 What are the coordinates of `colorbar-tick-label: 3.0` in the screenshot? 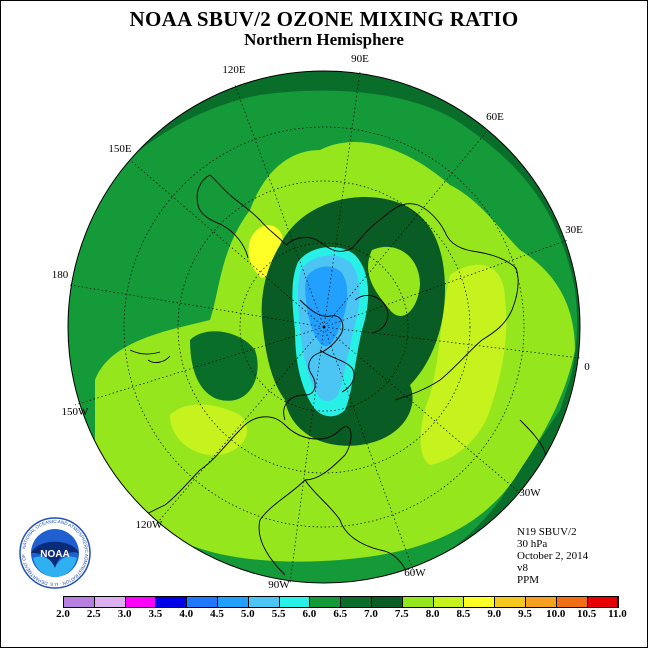 It's located at (124, 614).